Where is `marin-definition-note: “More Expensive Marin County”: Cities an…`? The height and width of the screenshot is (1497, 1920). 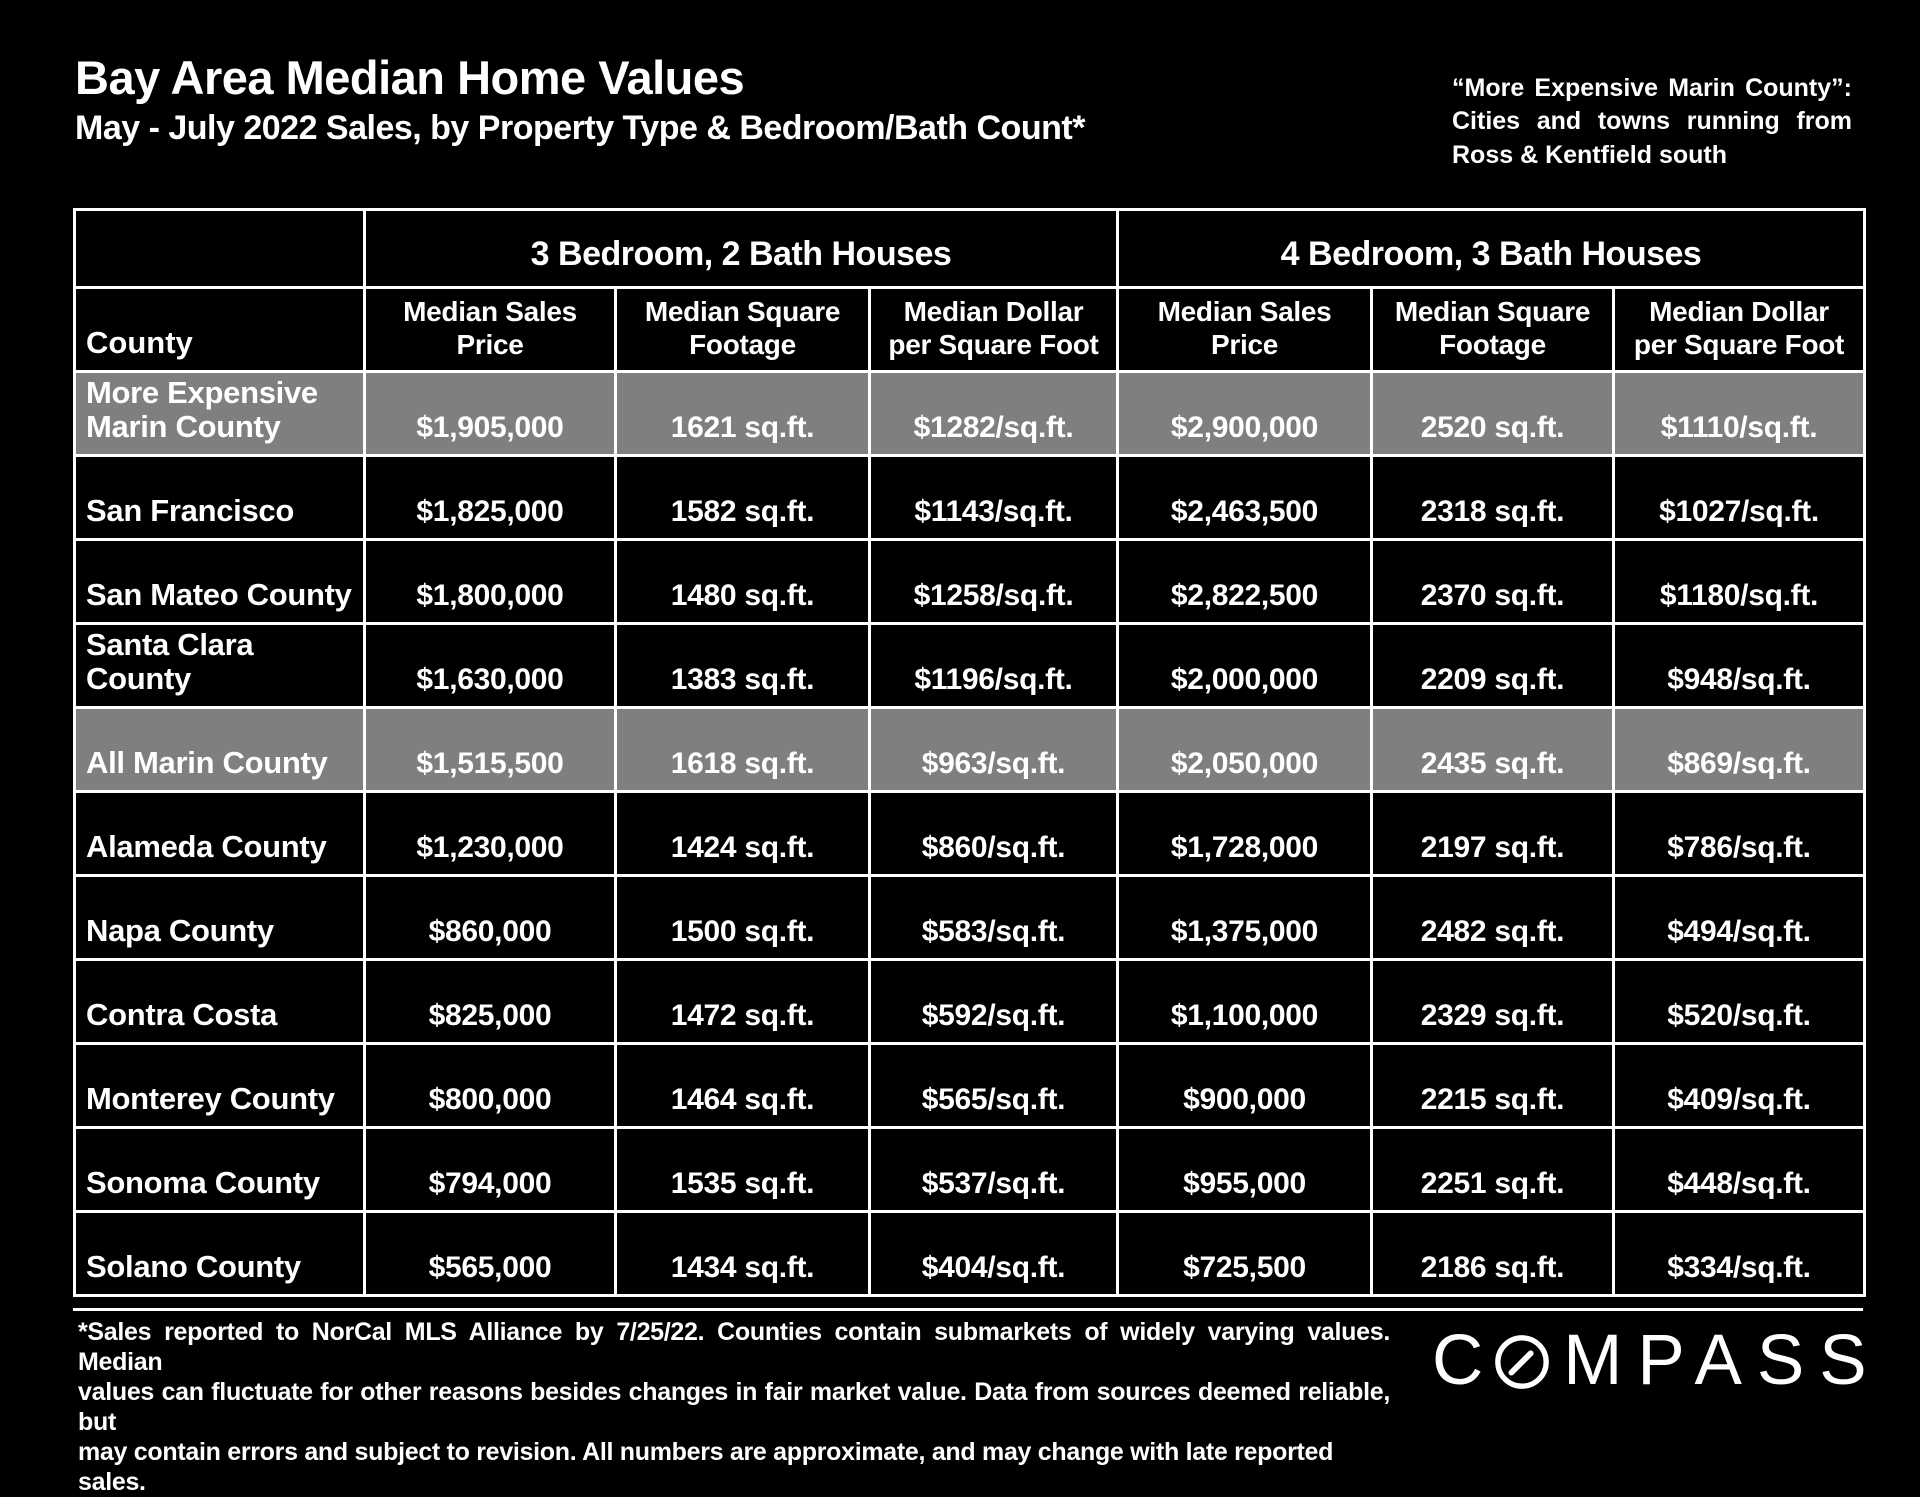 marin-definition-note: “More Expensive Marin County”: Cities an… is located at coordinates (1652, 122).